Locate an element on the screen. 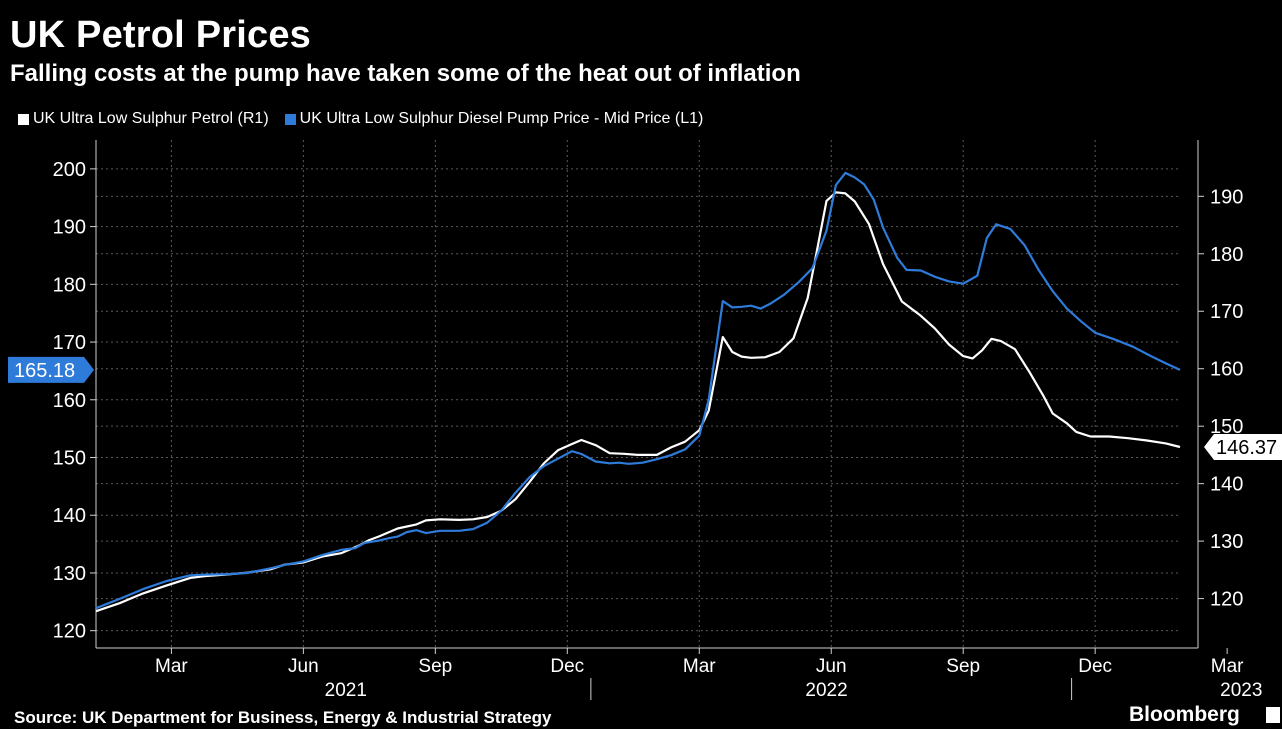 The width and height of the screenshot is (1282, 729). left-tick-label: 200 is located at coordinates (69, 170).